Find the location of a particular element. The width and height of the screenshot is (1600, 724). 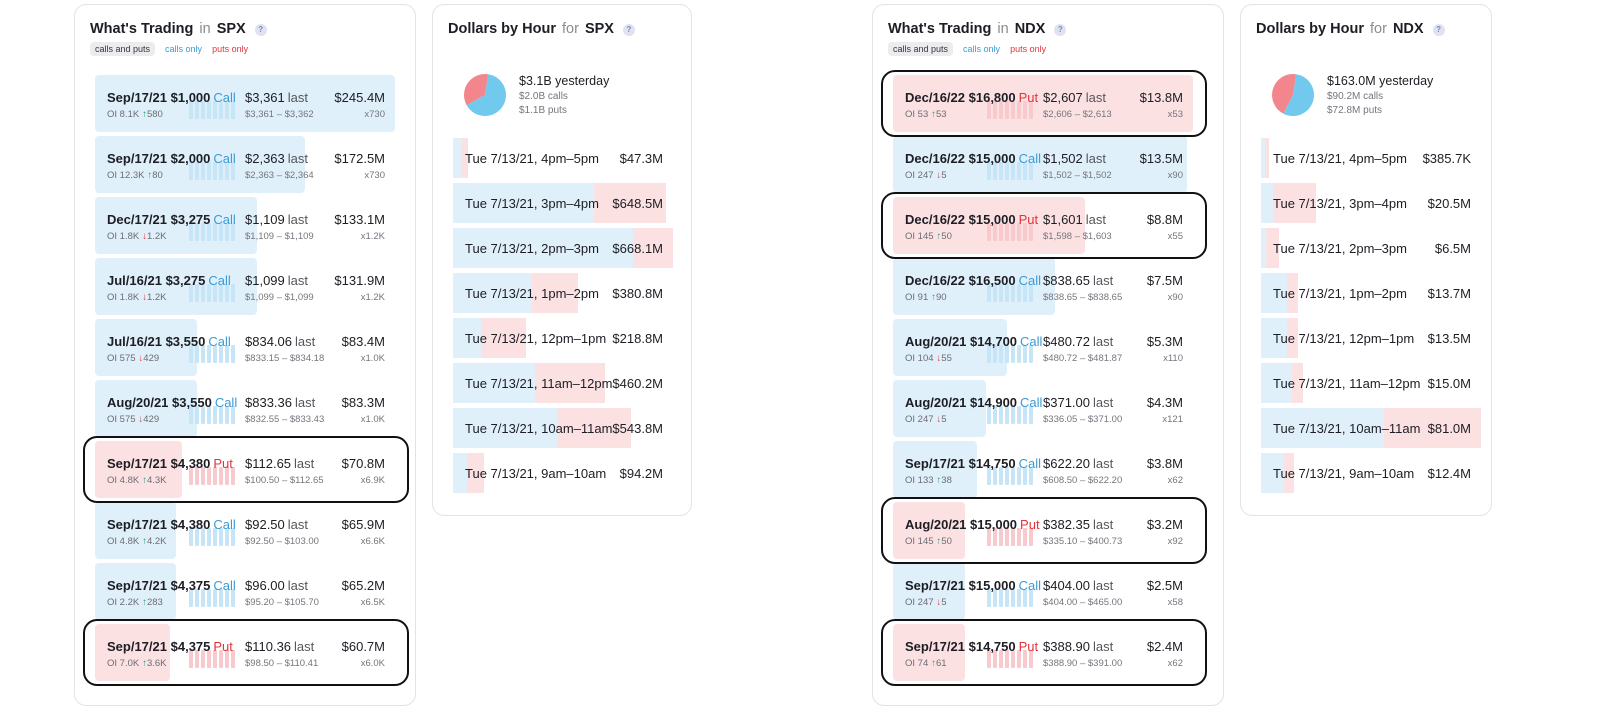

hour-row: Tue 7/13/21, 3pm–4pm $648.5M is located at coordinates (563, 203).